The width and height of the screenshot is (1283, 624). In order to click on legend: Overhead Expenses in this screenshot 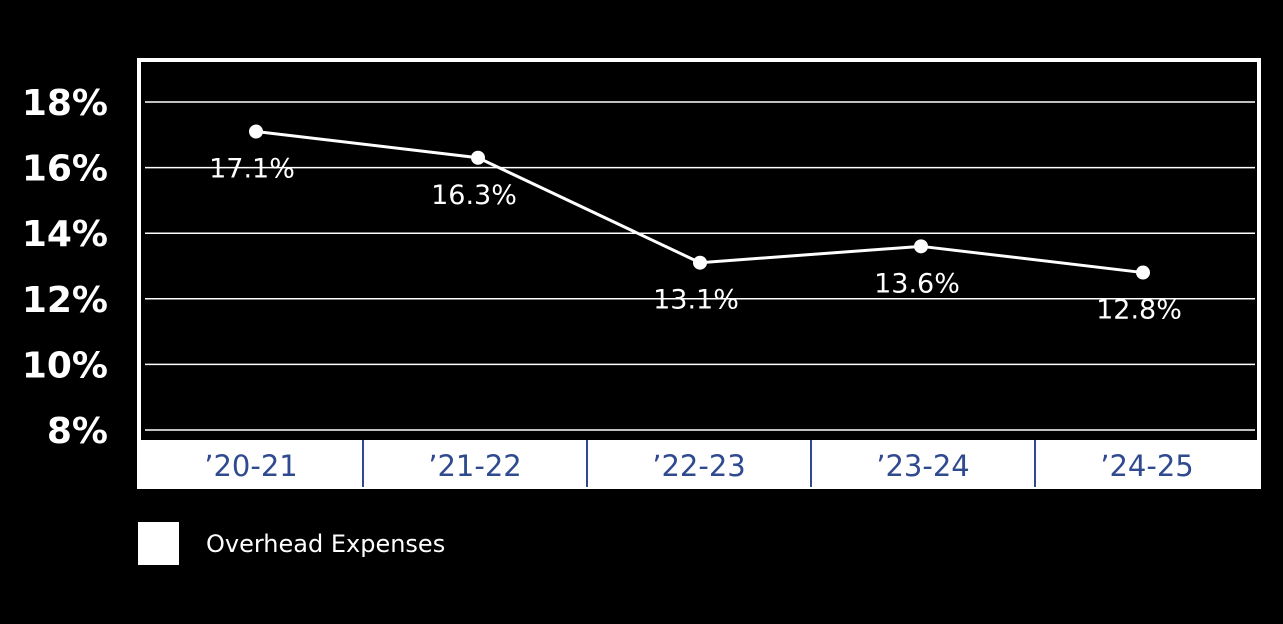, I will do `click(291, 543)`.